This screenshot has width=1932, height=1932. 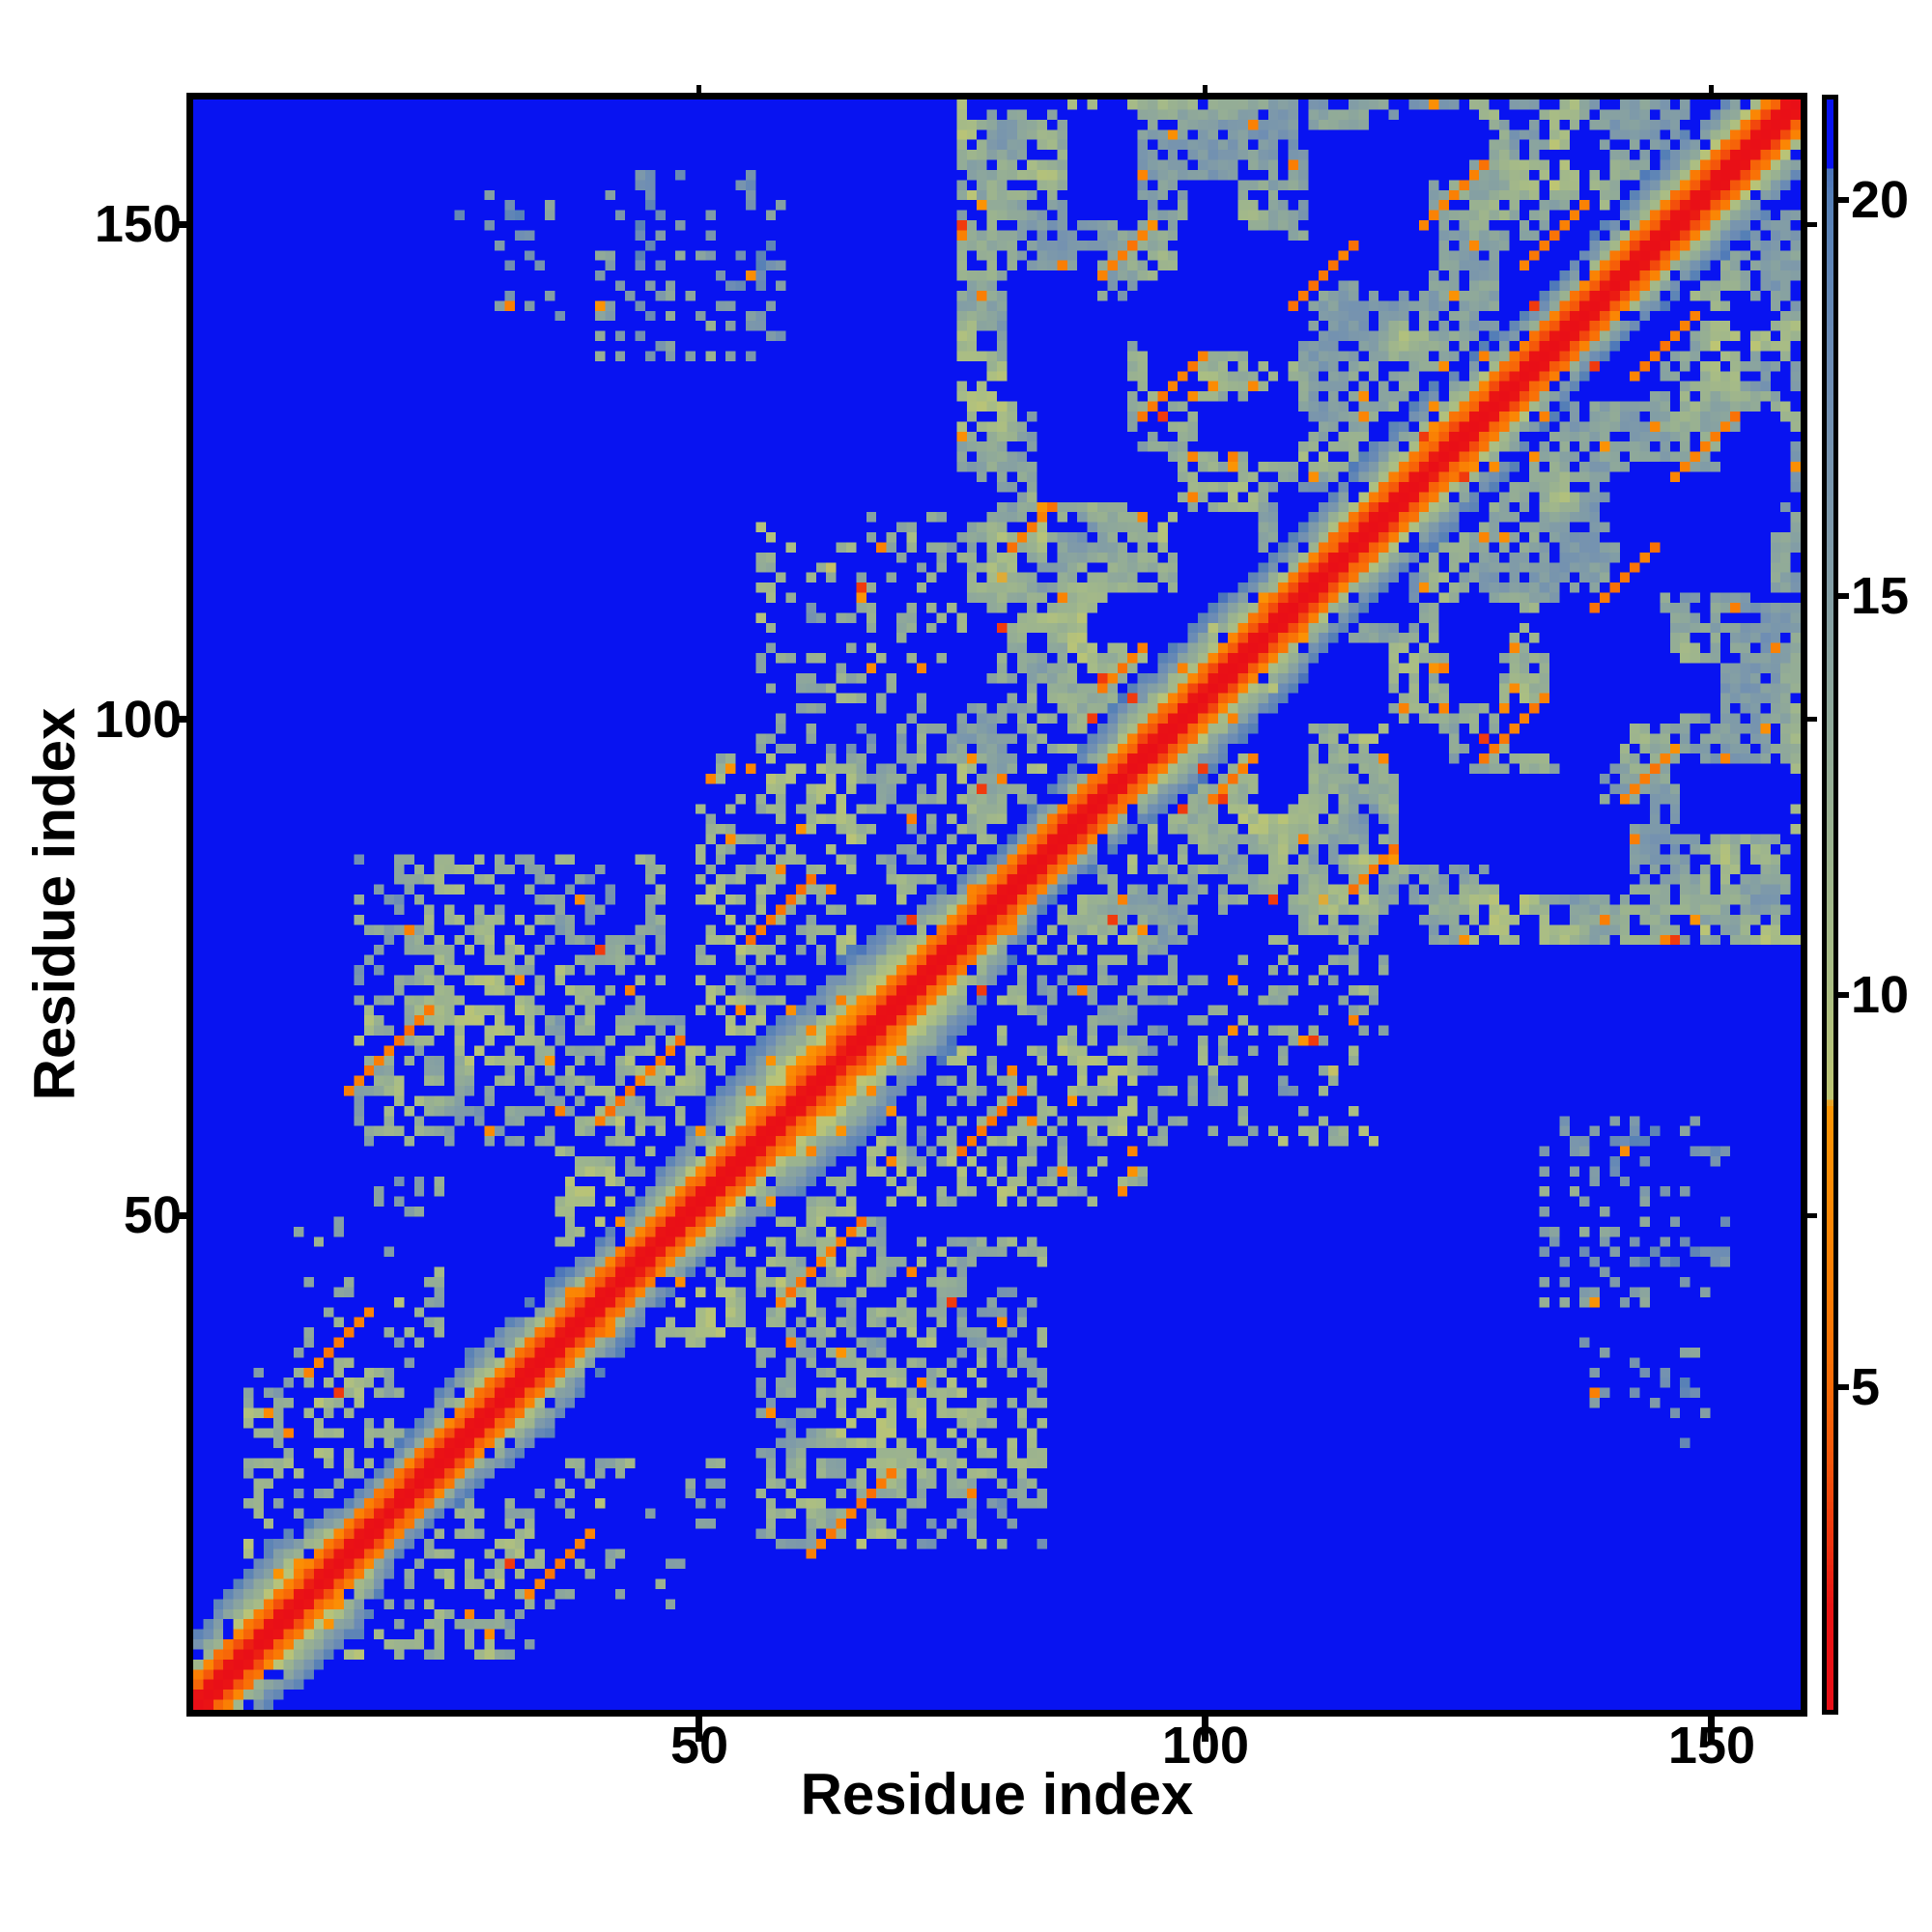 I want to click on colorbar, so click(x=1830, y=905).